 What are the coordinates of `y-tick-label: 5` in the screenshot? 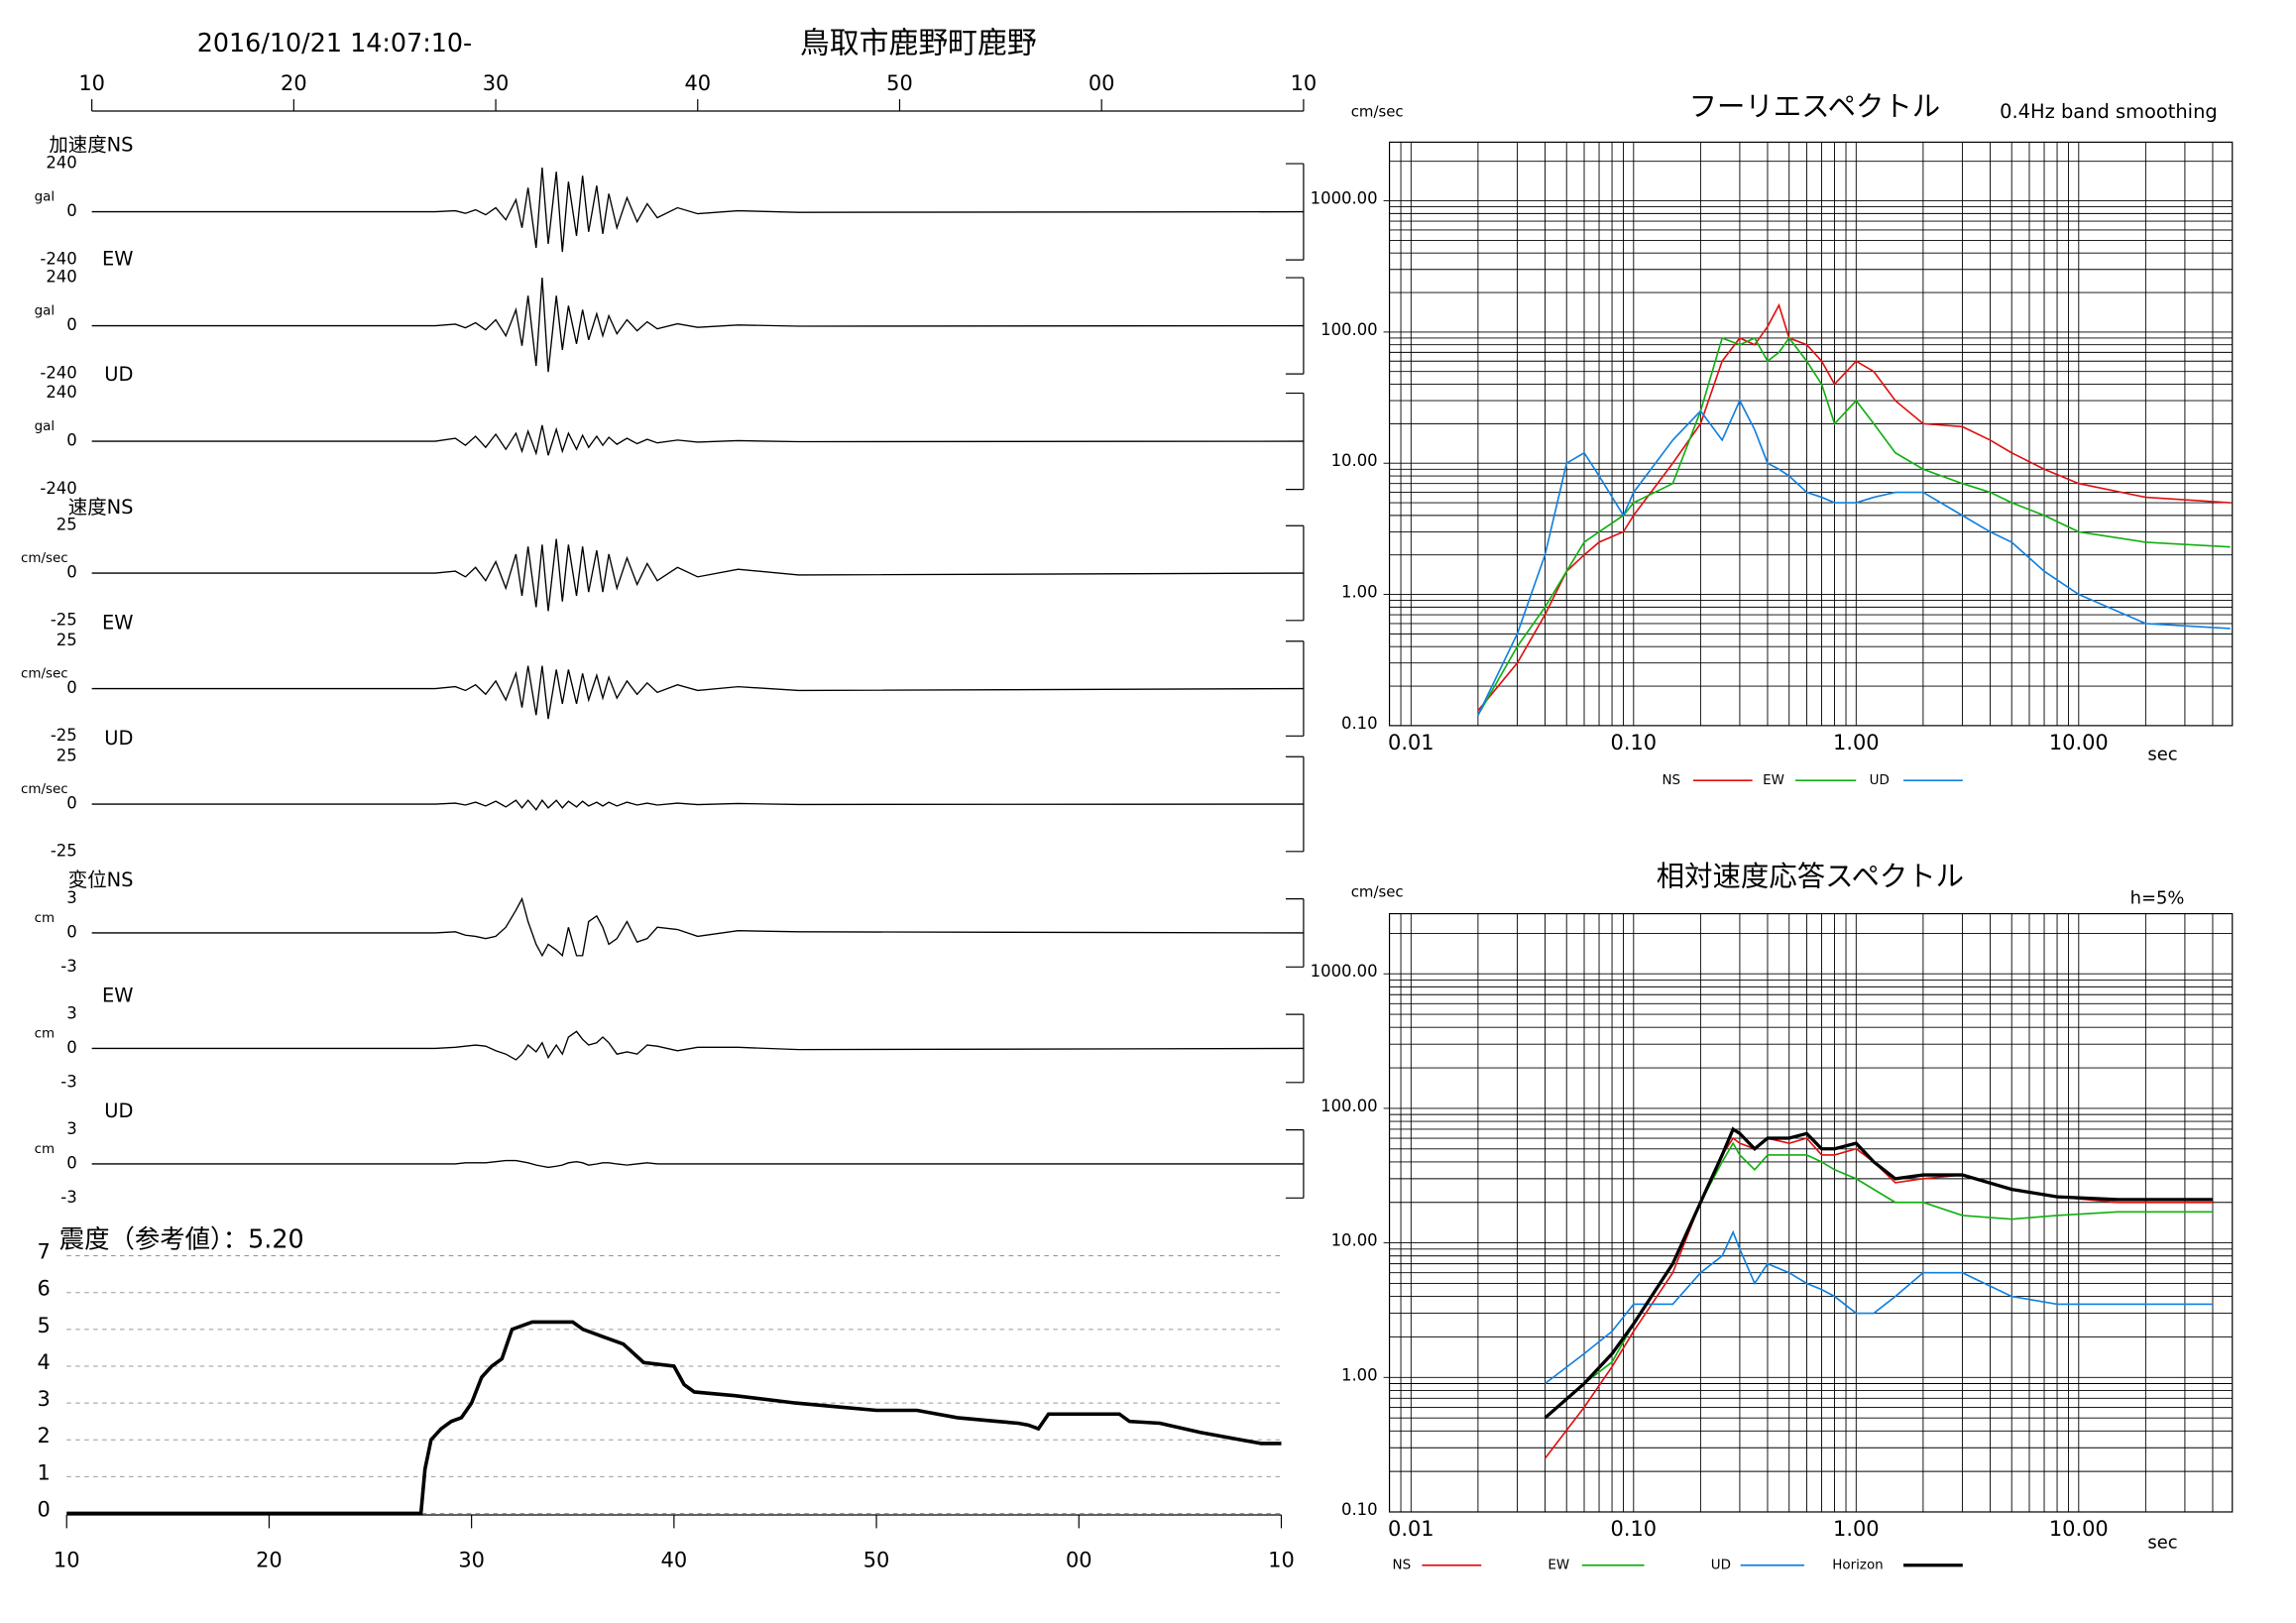 It's located at (43, 1325).